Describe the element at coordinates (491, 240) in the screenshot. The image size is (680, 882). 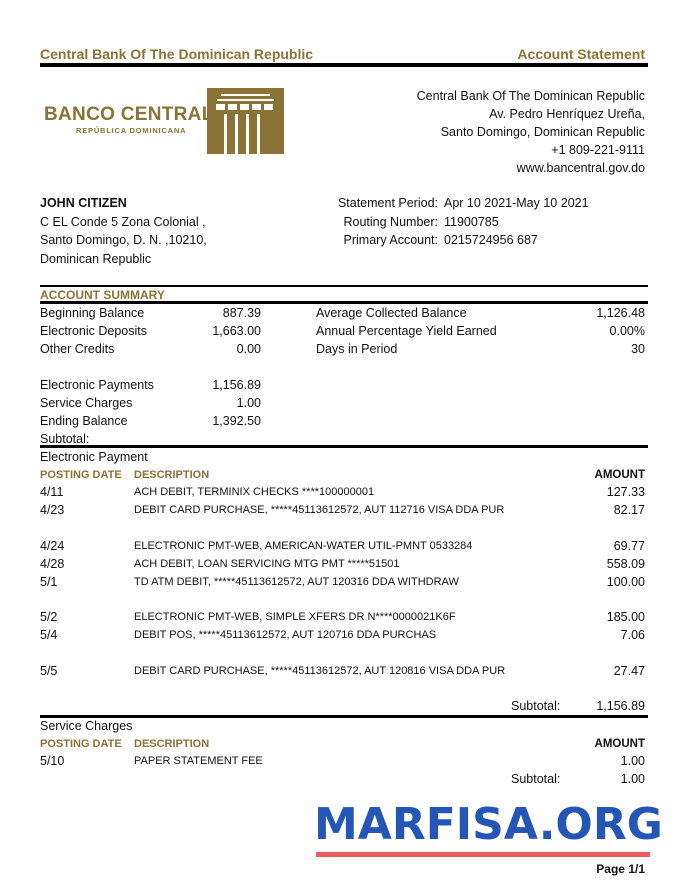
I see `primary-account: 0215724956 687` at that location.